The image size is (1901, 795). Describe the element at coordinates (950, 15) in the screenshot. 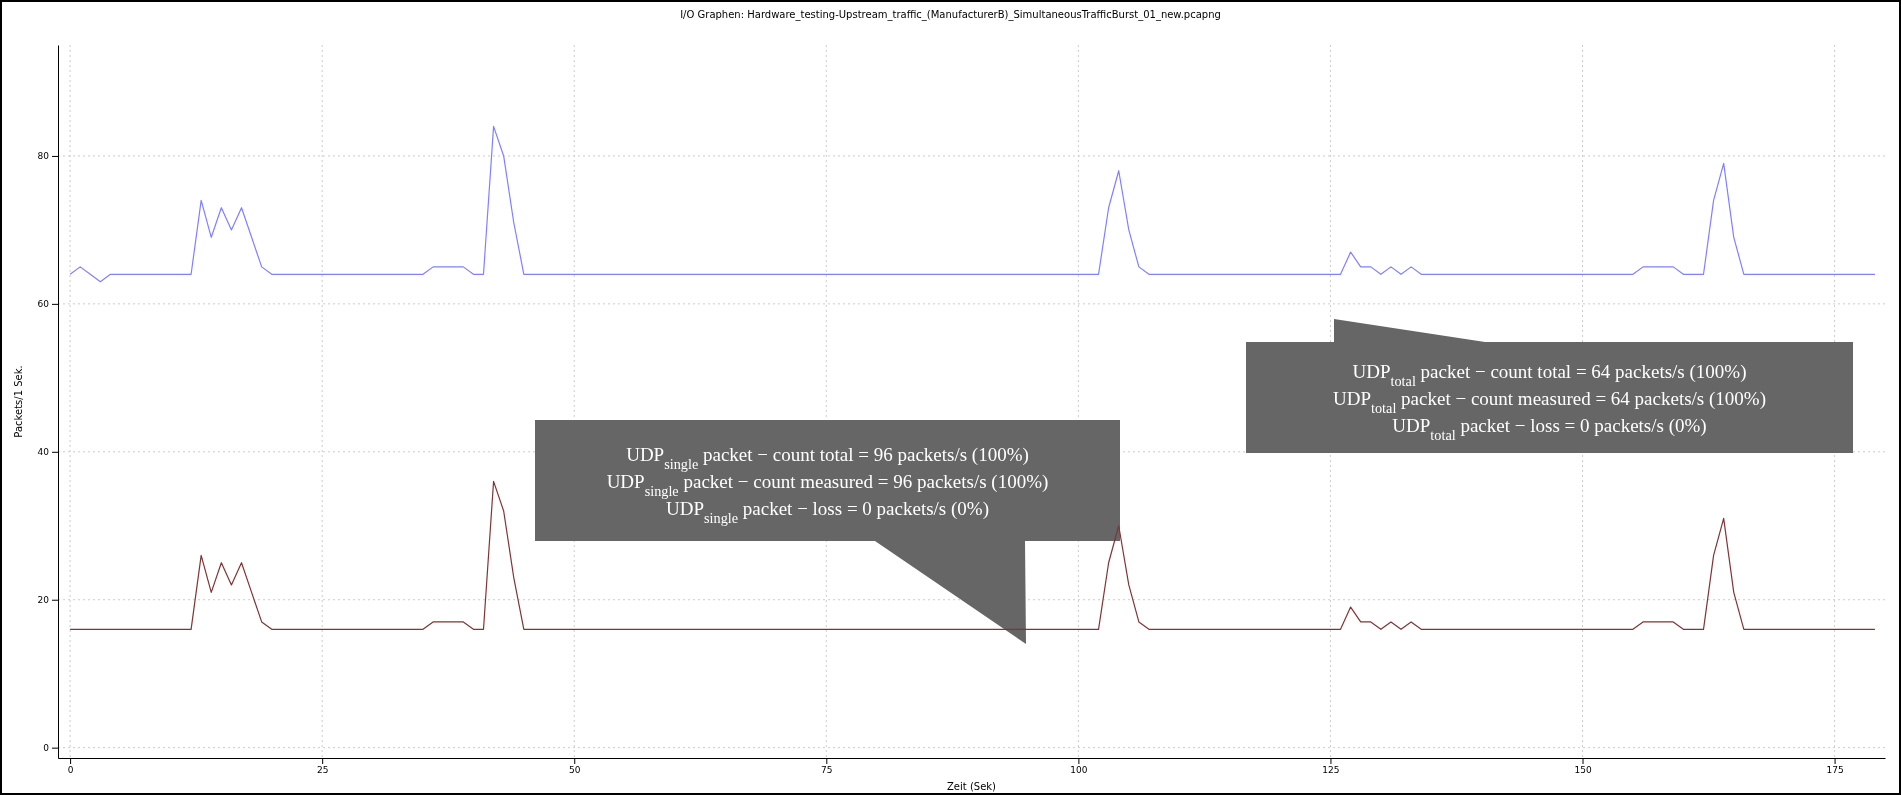

I see `chart-title: I/O Graphen: Hardware_testing-Upstream_traffic_(ManufacturerB)_SimultaneousTrafficBurst_01_new.pcapng` at that location.